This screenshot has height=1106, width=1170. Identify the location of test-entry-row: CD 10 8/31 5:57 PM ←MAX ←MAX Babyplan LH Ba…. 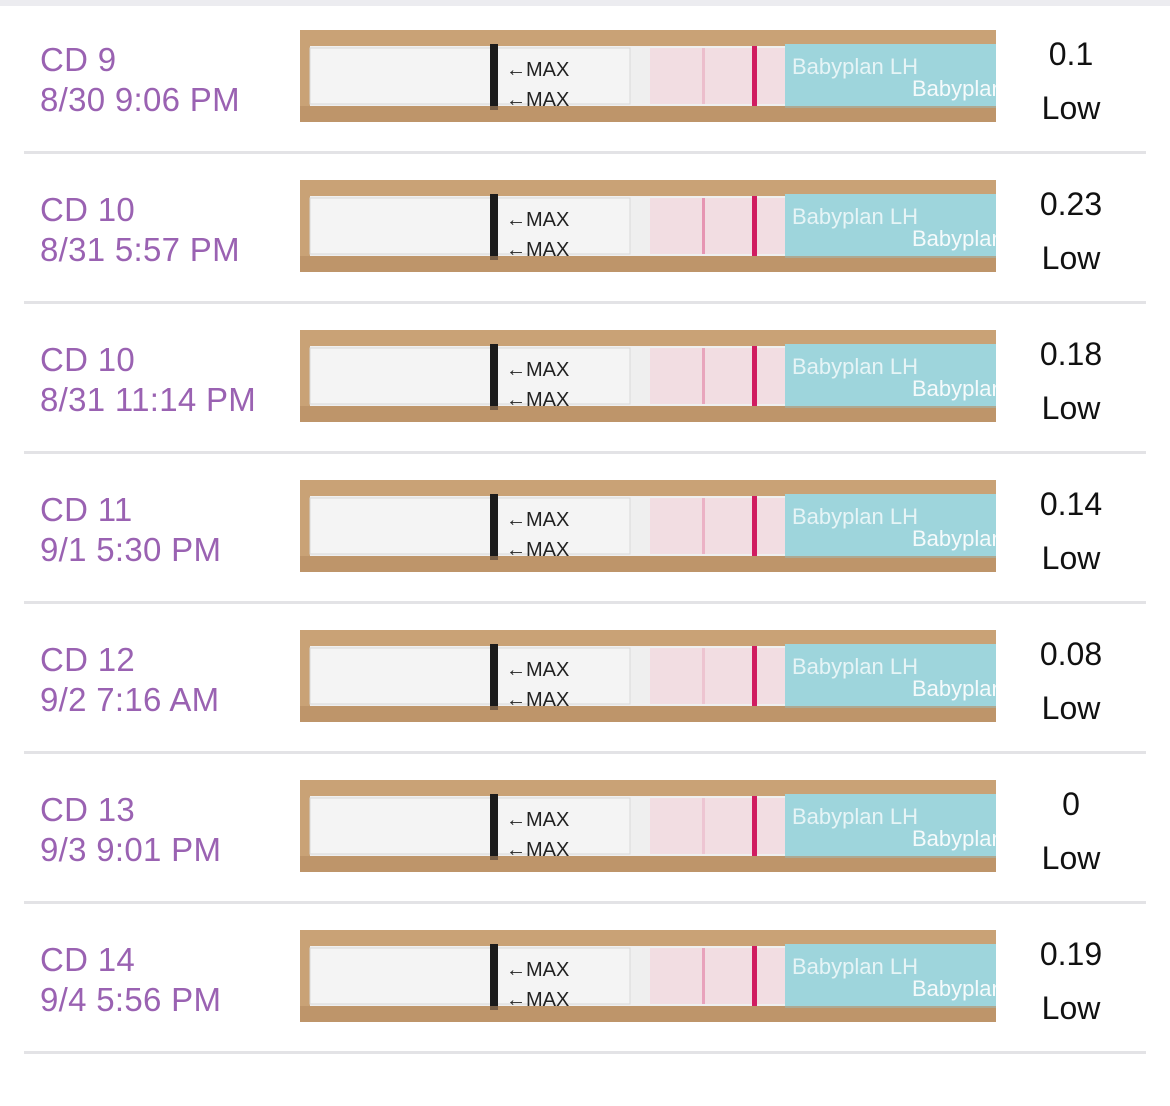
(585, 227).